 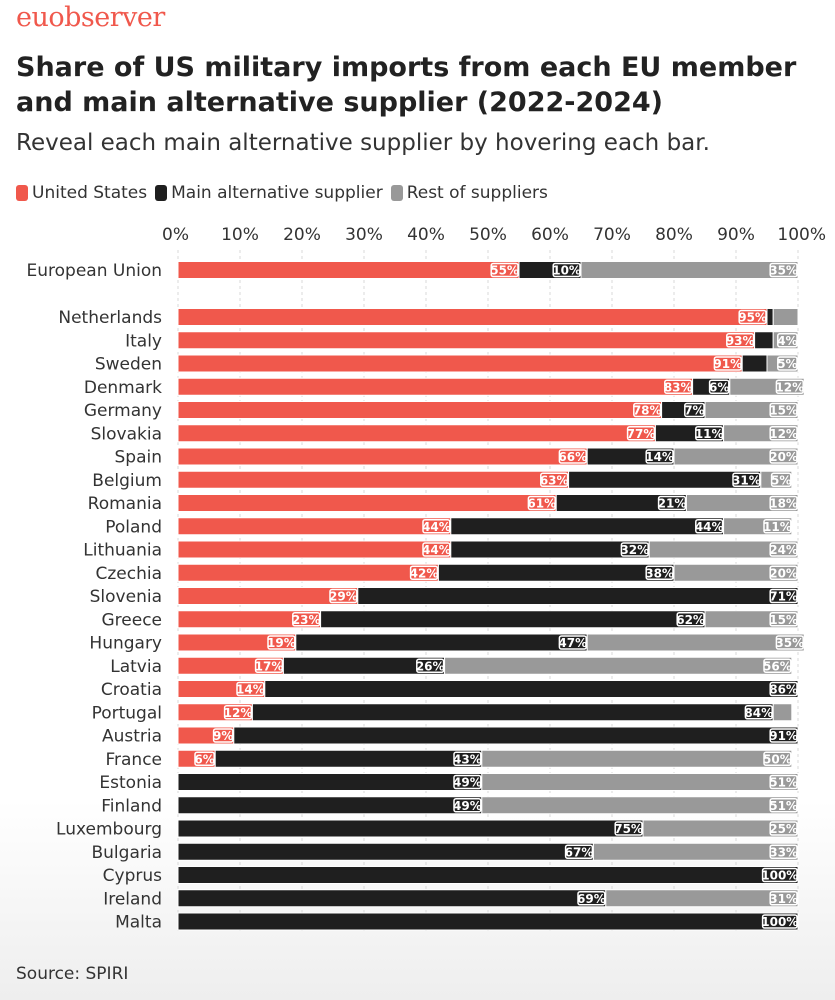 I want to click on data-label: 78%, so click(x=647, y=411).